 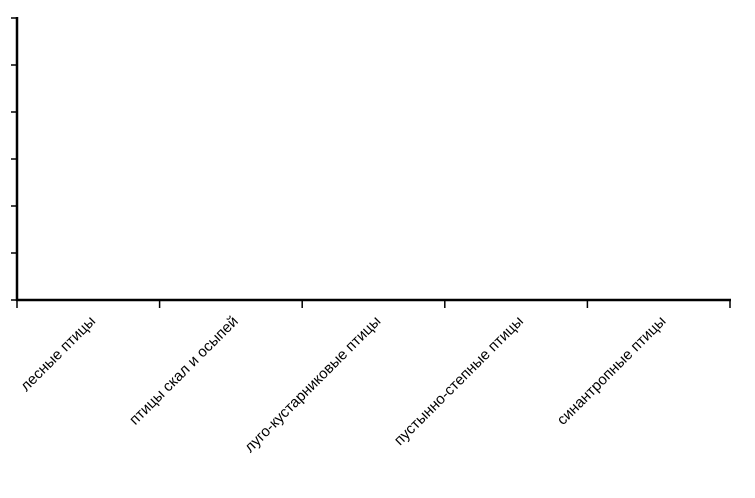 What do you see at coordinates (14, 159) in the screenshot?
I see `y-ticks` at bounding box center [14, 159].